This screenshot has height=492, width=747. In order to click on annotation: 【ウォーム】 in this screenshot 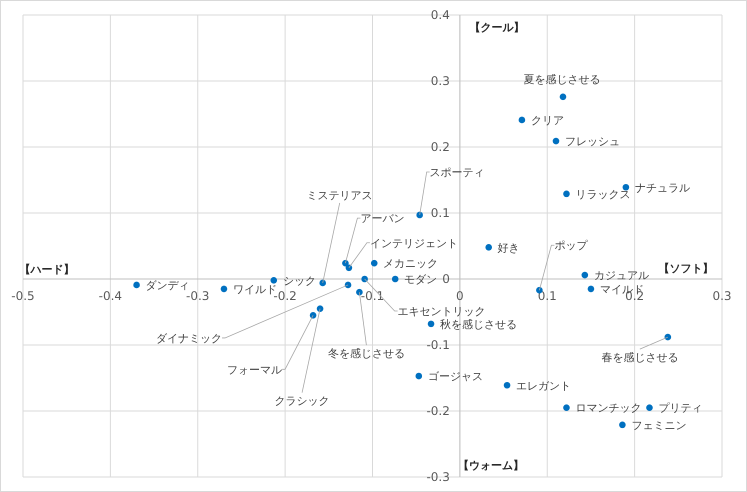, I will do `click(491, 465)`.